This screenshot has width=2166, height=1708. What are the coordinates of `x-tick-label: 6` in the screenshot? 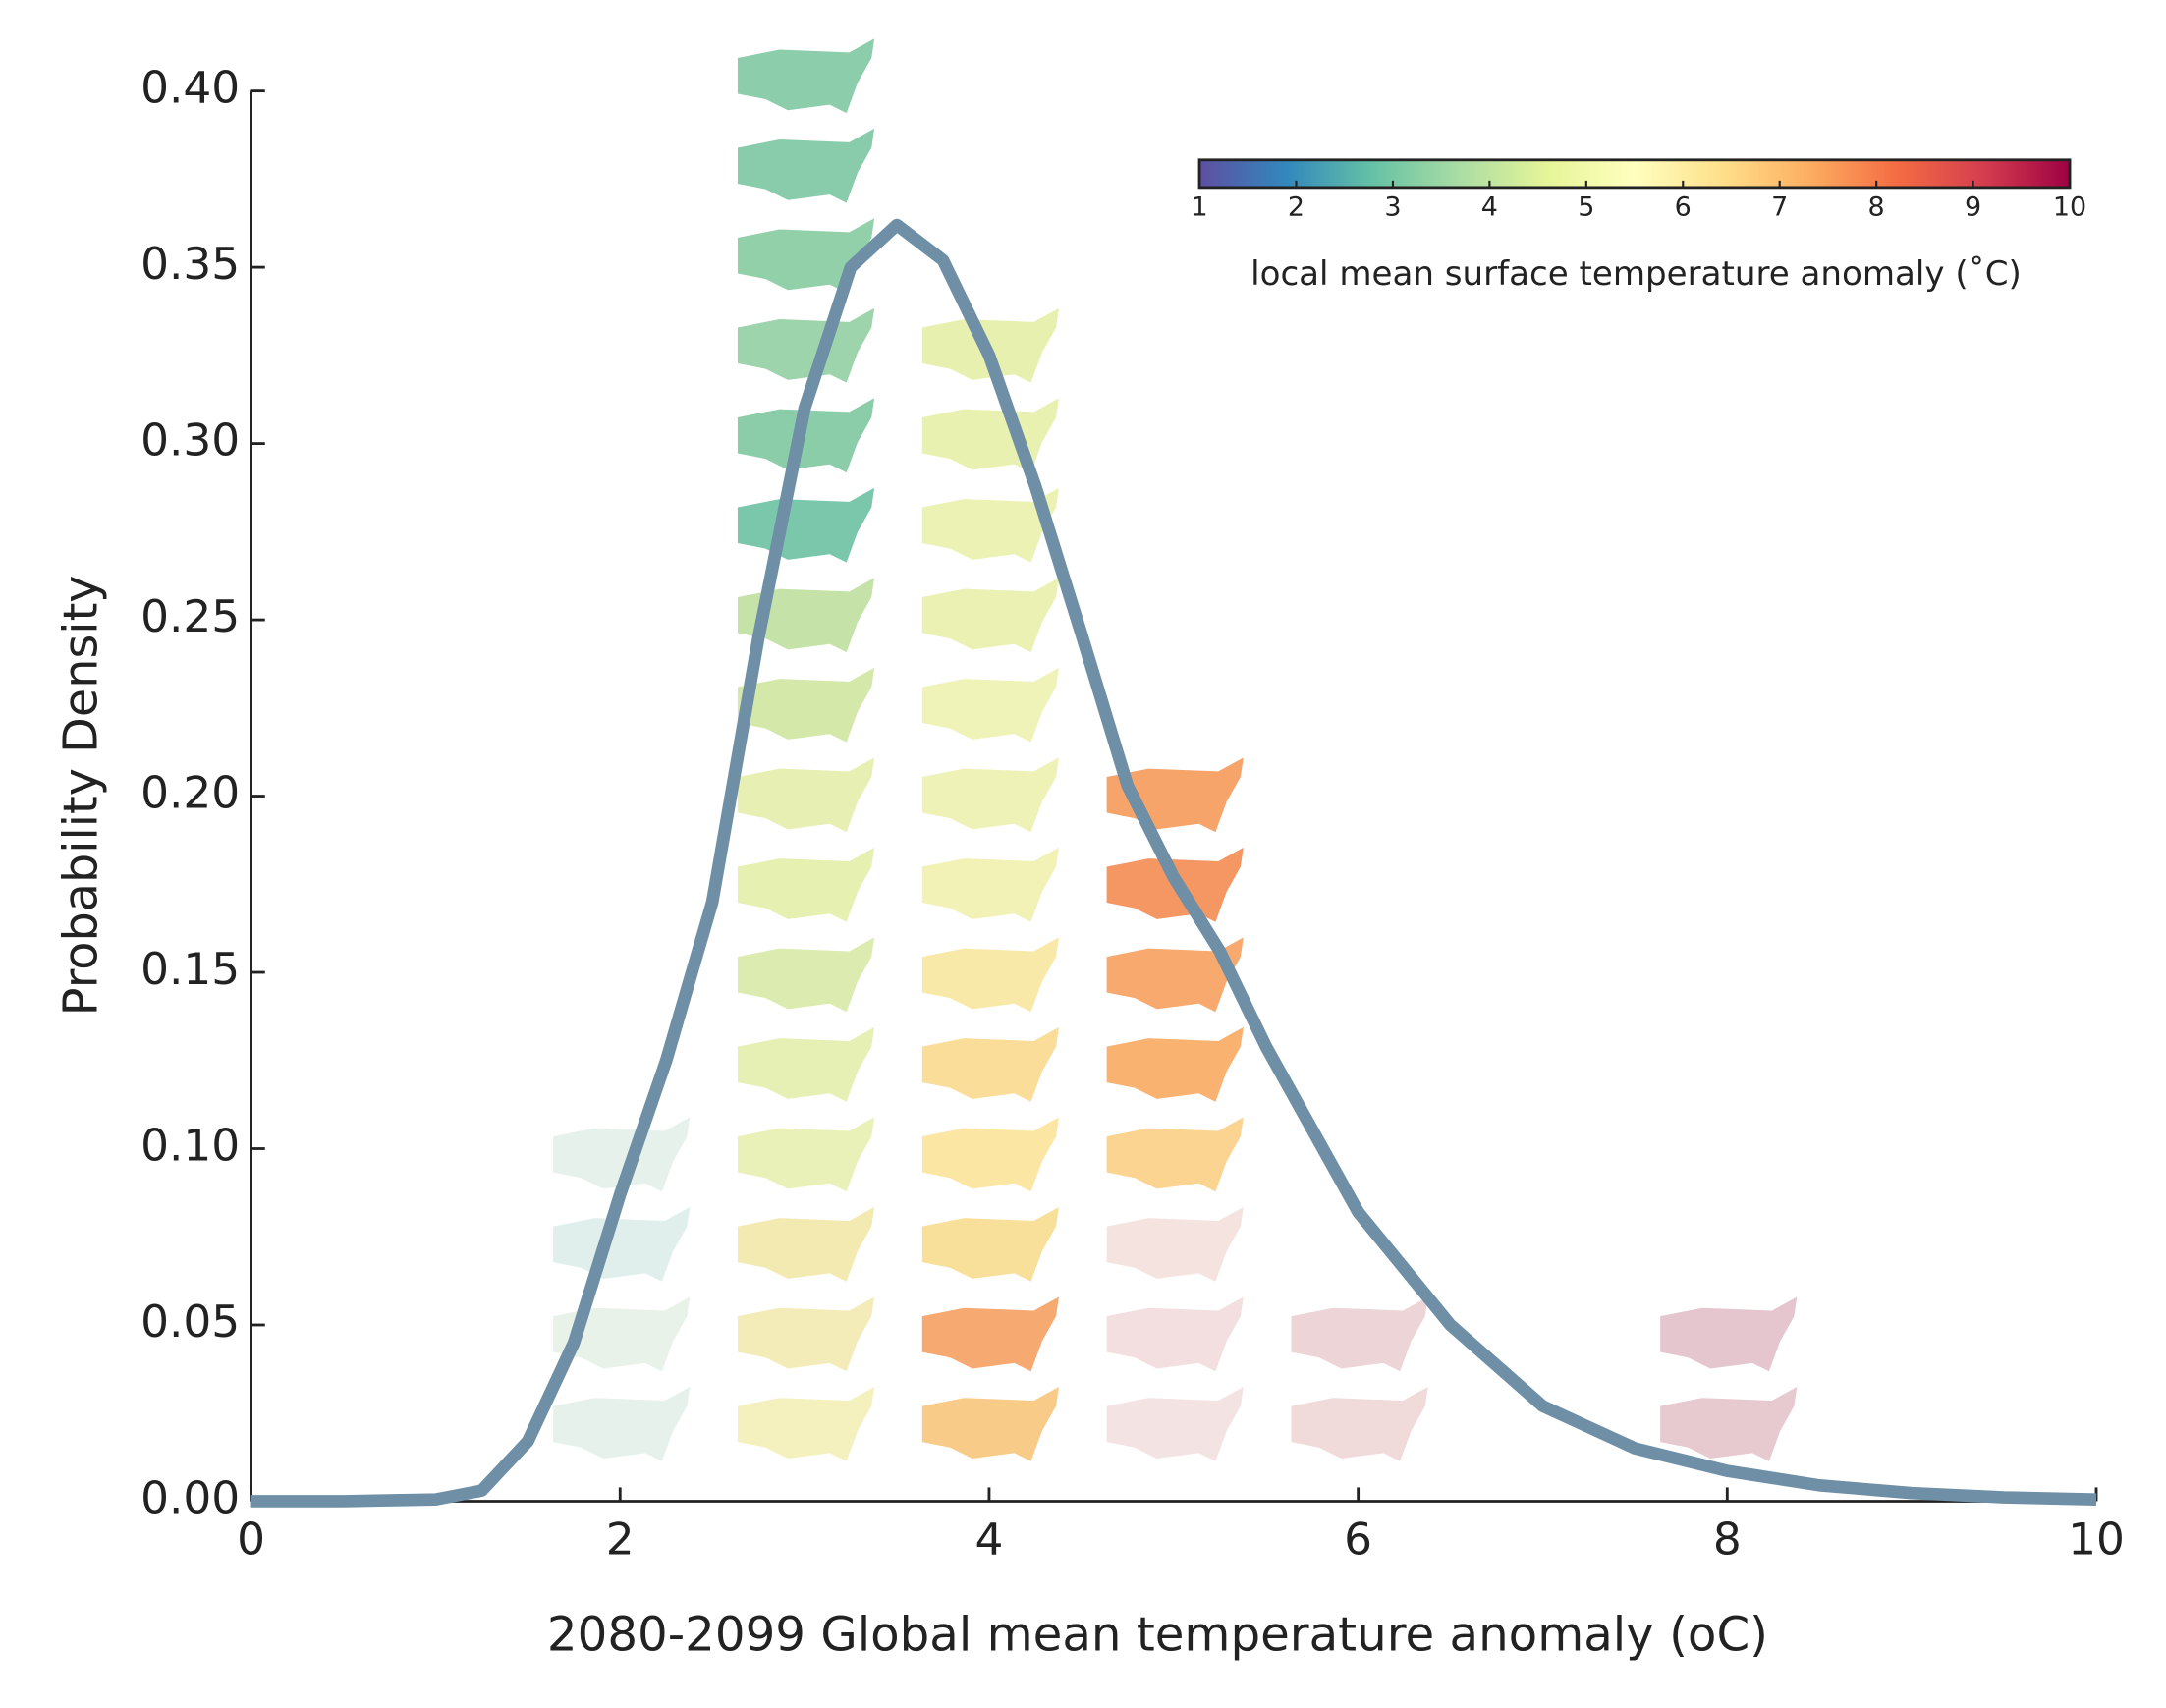 It's located at (1358, 1540).